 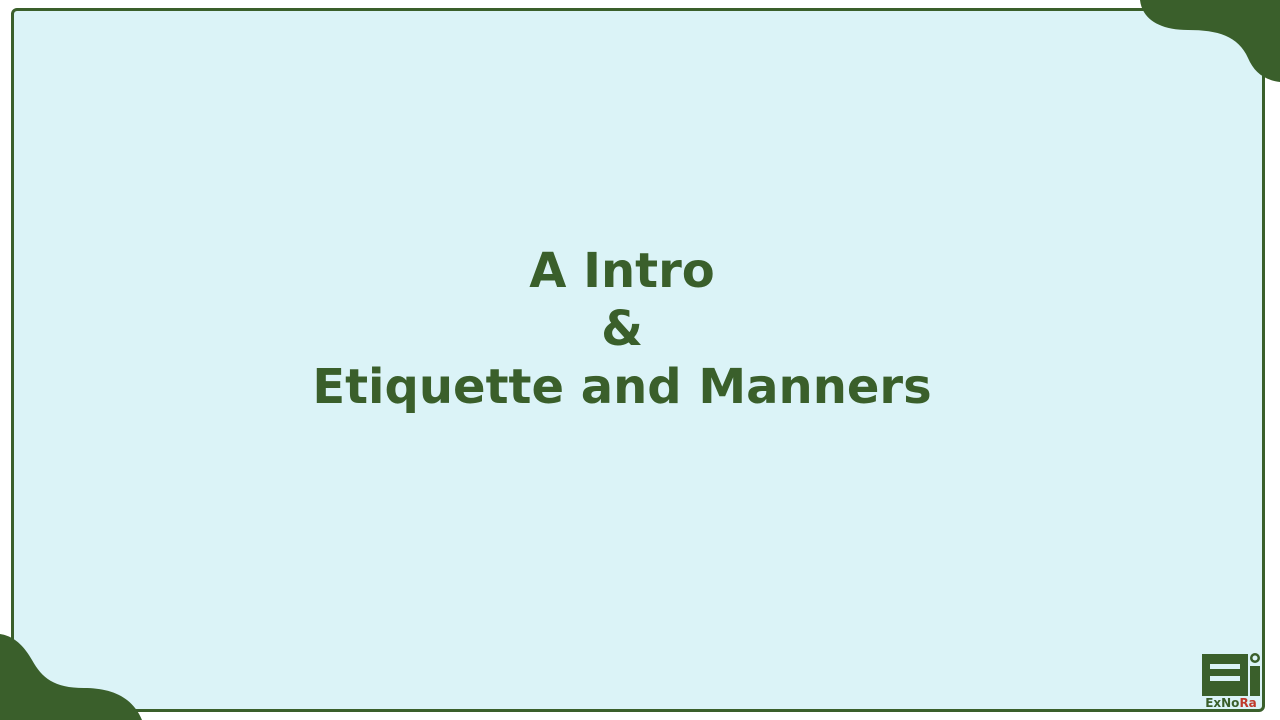 I want to click on title-line-1: A Intro, so click(x=622, y=271).